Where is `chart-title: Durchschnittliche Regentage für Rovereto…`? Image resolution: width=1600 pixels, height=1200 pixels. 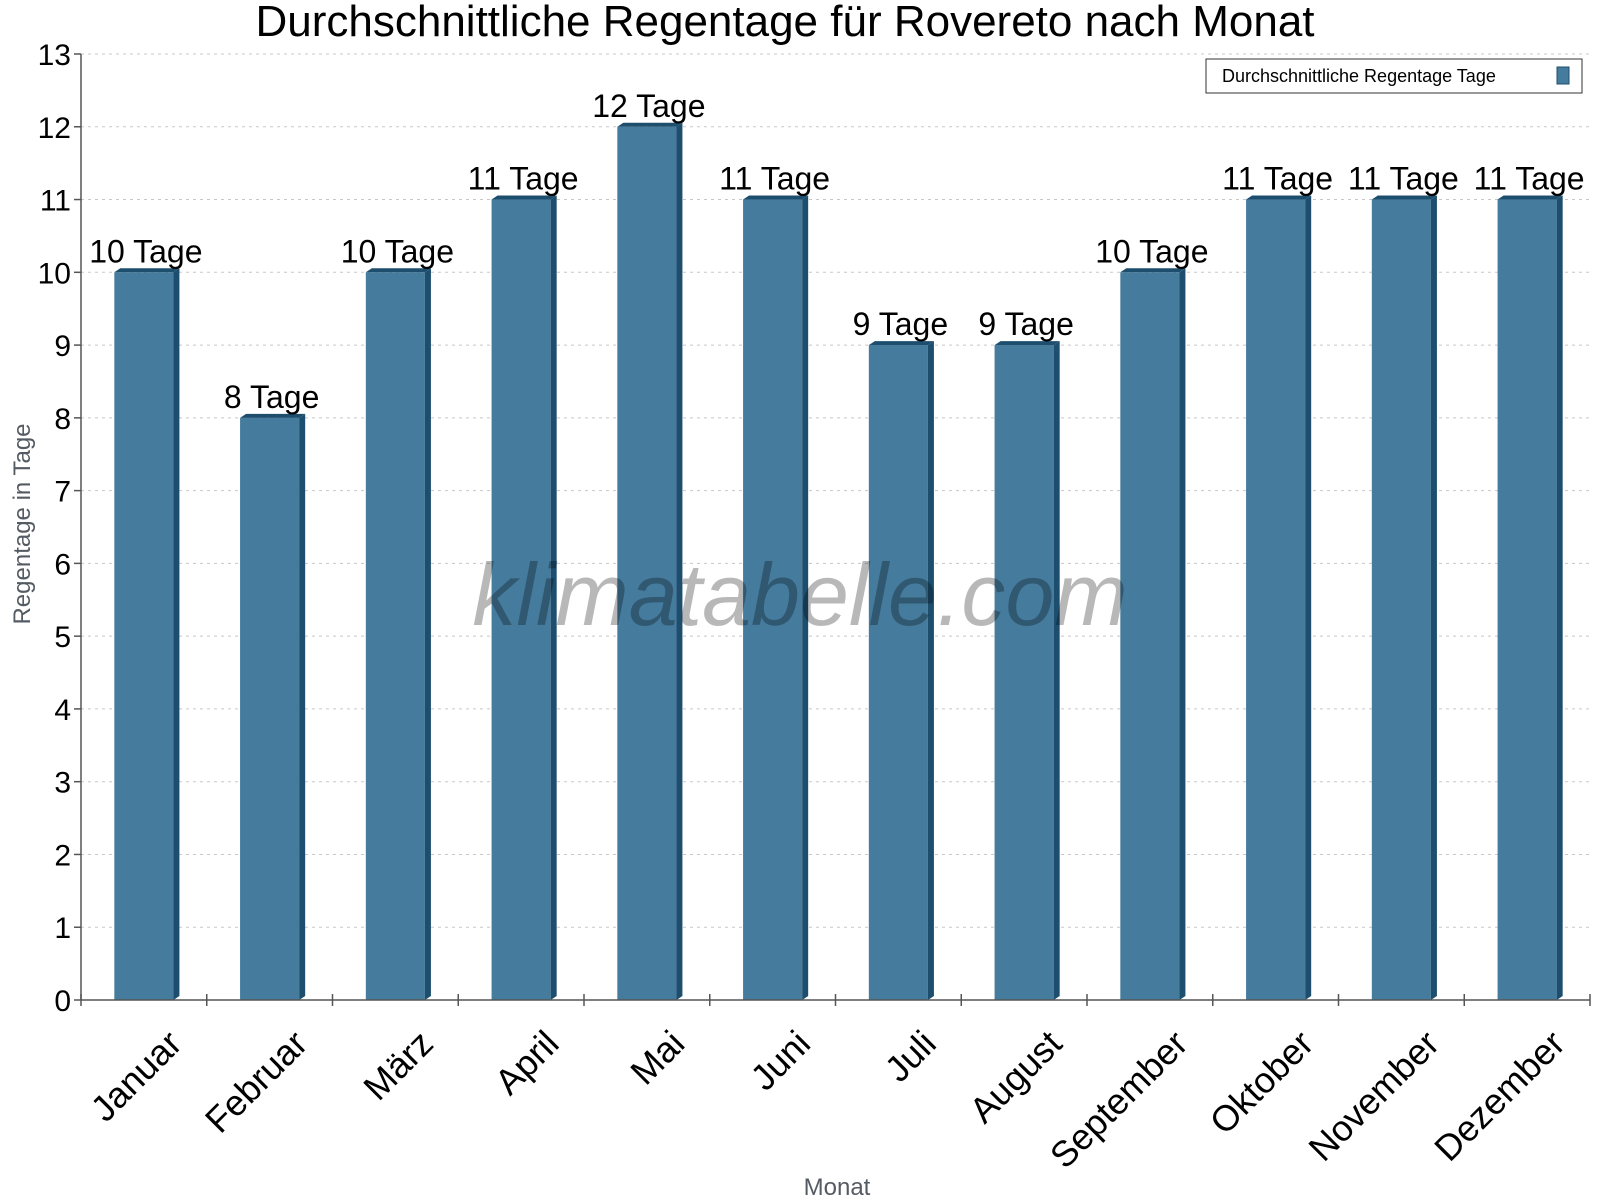 chart-title: Durchschnittliche Regentage für Rovereto… is located at coordinates (784, 23).